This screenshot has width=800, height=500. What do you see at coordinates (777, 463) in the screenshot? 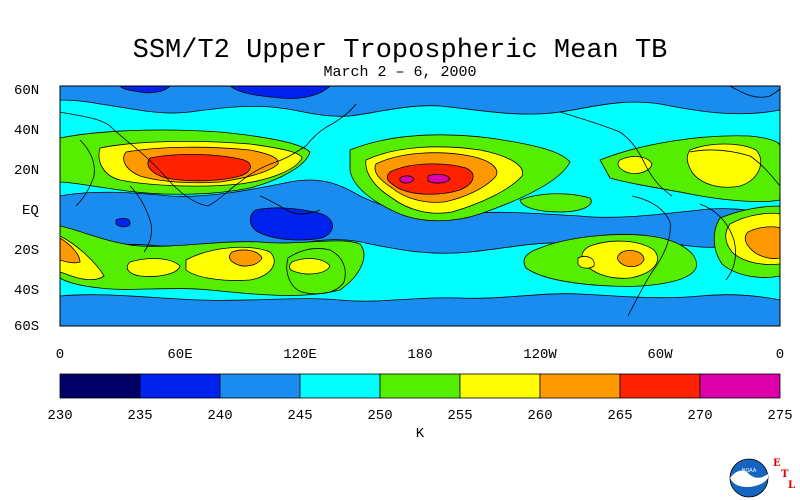
I see `logo-letter-e: E` at bounding box center [777, 463].